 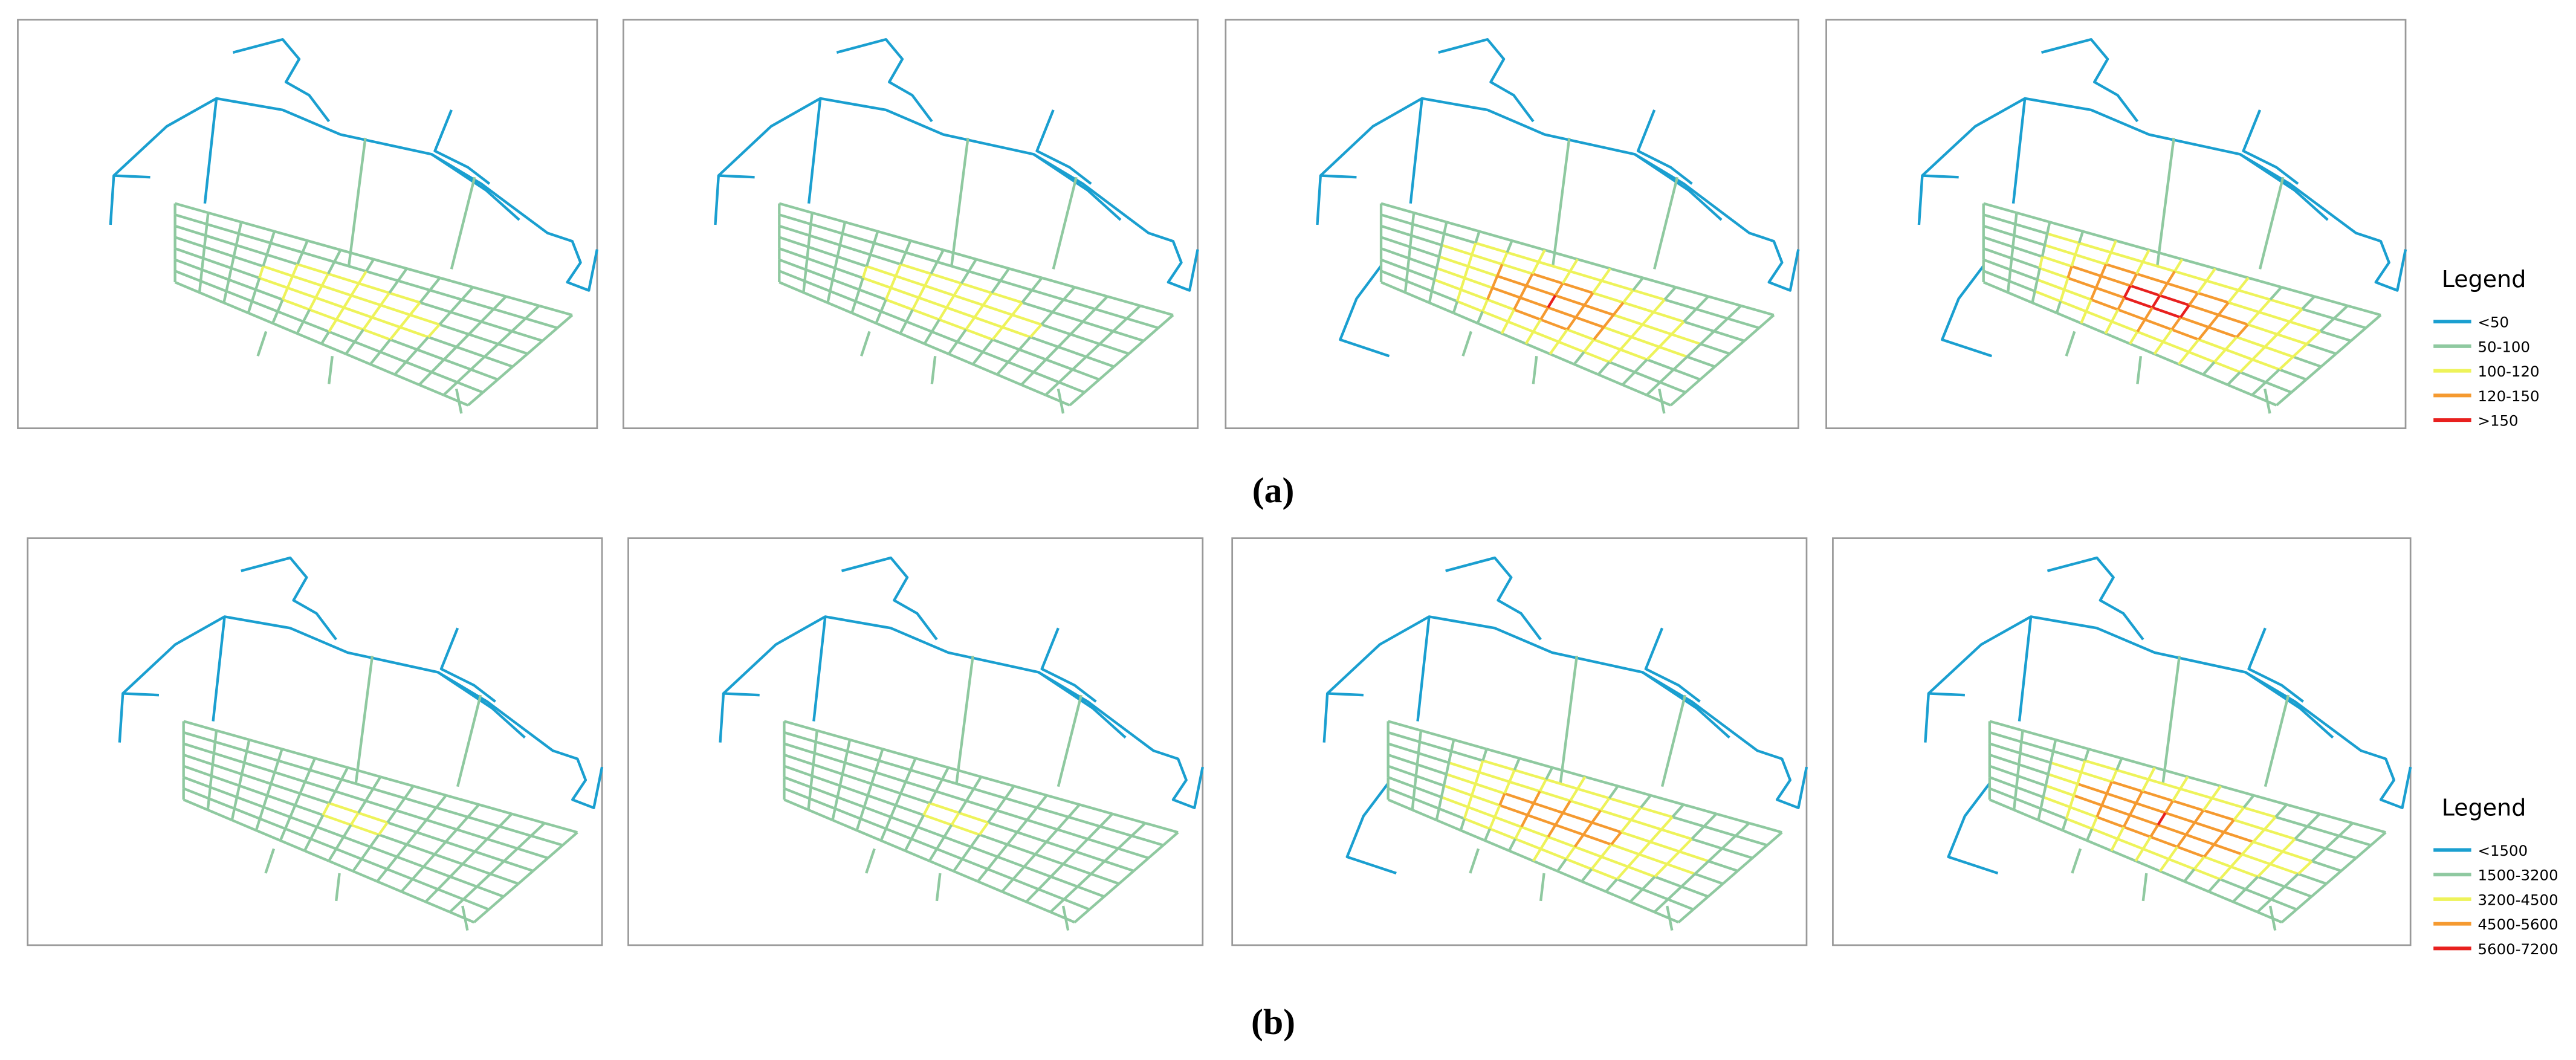 What do you see at coordinates (2493, 322) in the screenshot?
I see `legend-label: <50` at bounding box center [2493, 322].